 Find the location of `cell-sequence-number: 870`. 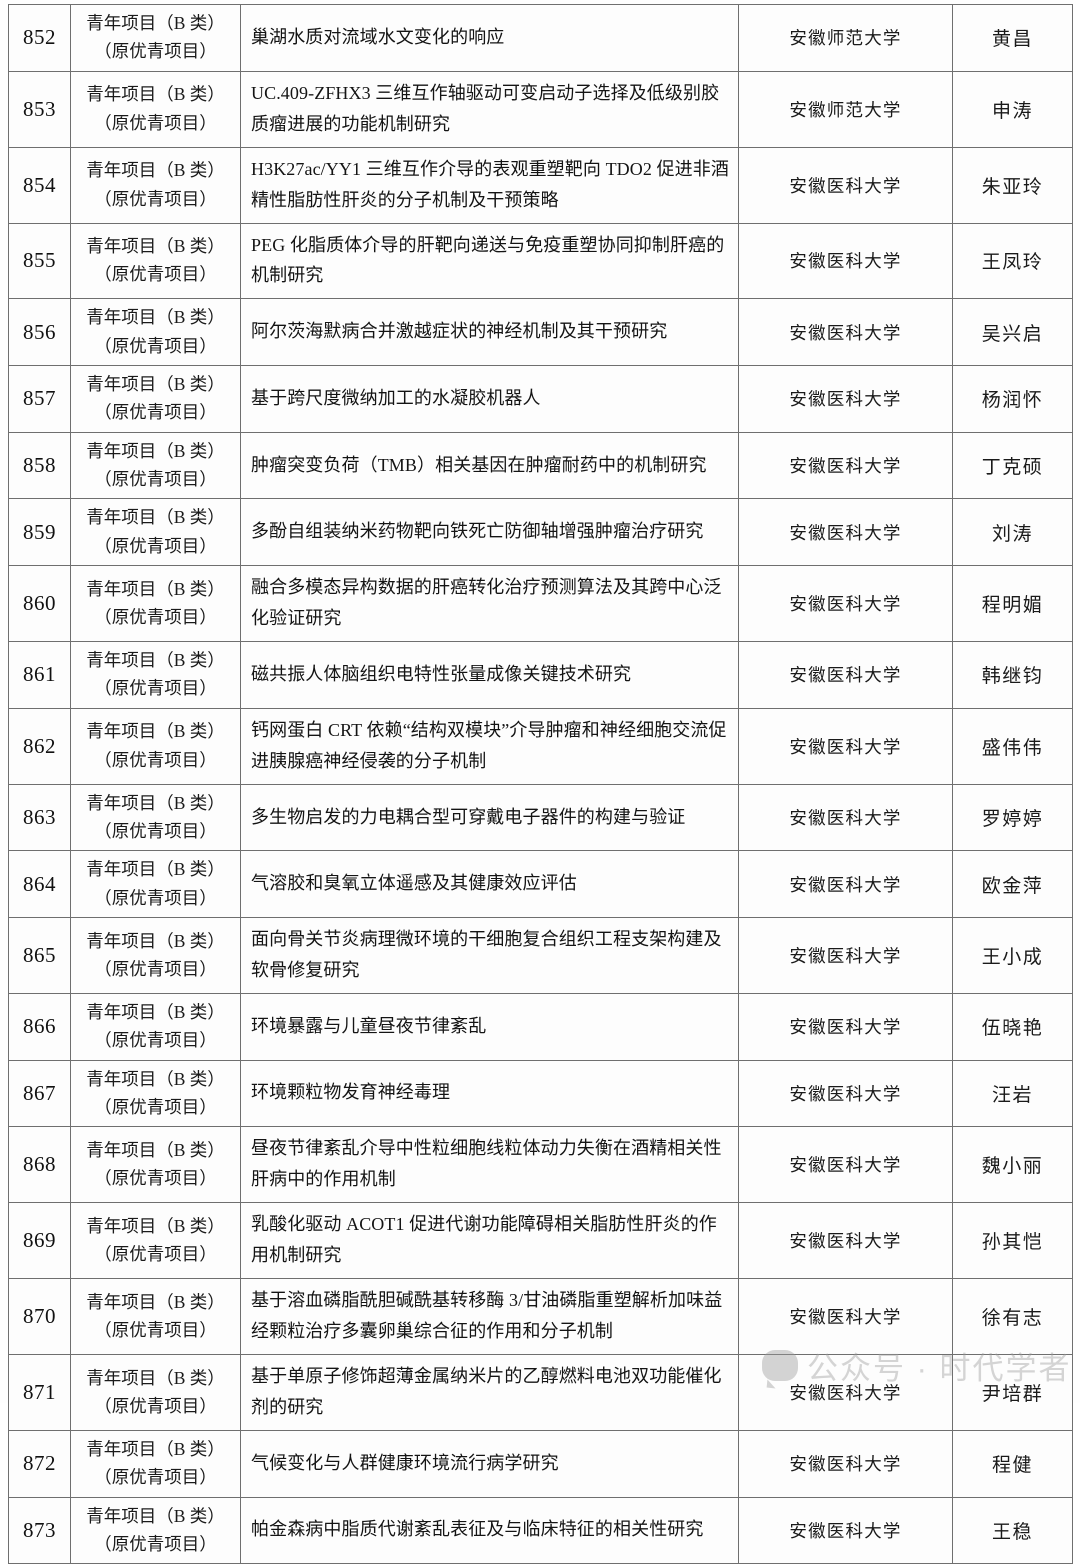

cell-sequence-number: 870 is located at coordinates (39, 1317).